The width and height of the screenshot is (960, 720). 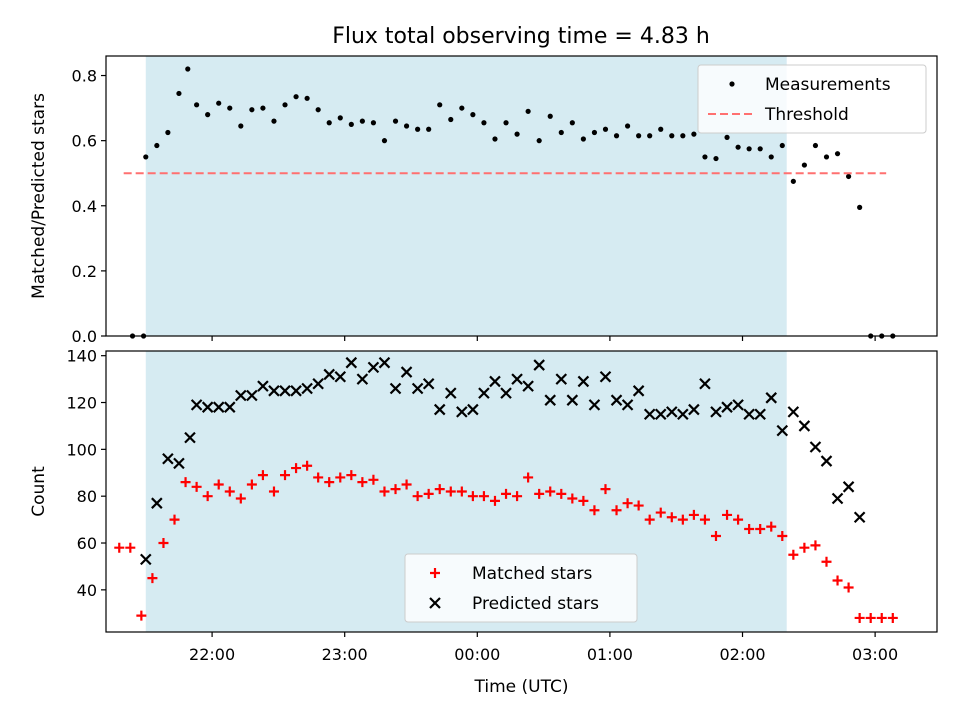 I want to click on top-y-tick-label: 0.8, so click(x=84, y=76).